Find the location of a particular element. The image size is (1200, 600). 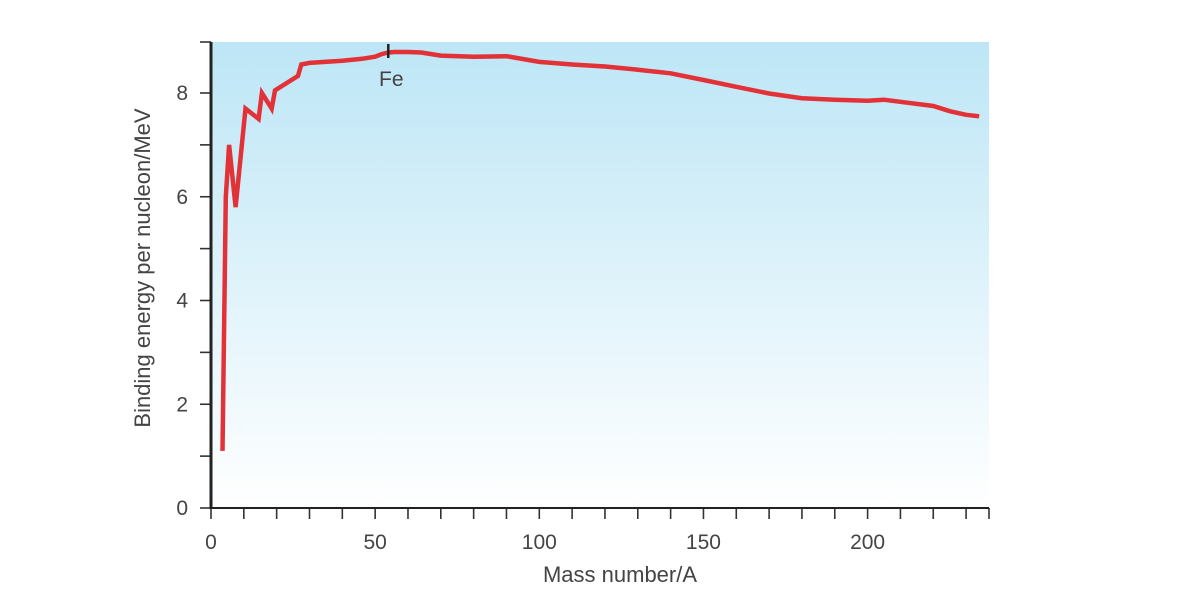

x-axis-title: Mass number/A is located at coordinates (620, 574).